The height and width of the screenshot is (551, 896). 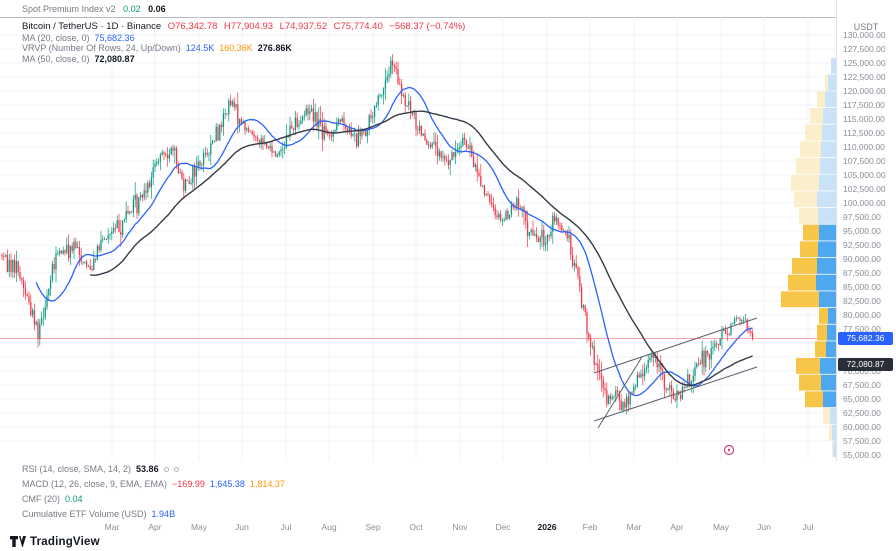 What do you see at coordinates (864, 90) in the screenshot?
I see `price-axis-label: 120,000.00` at bounding box center [864, 90].